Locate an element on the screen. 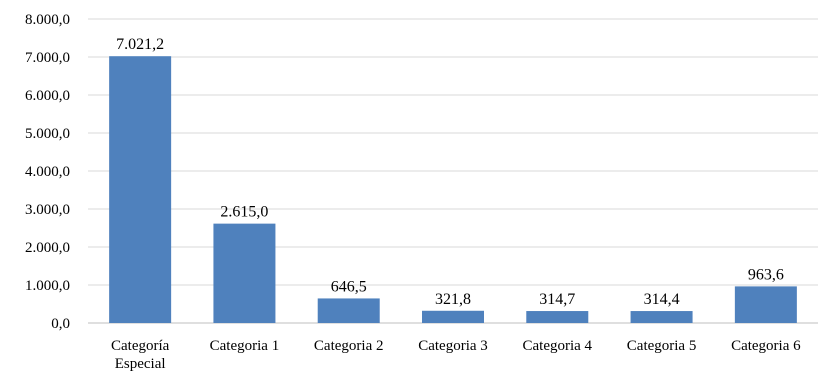 The width and height of the screenshot is (820, 376). category-label: Categoria 4 is located at coordinates (558, 346).